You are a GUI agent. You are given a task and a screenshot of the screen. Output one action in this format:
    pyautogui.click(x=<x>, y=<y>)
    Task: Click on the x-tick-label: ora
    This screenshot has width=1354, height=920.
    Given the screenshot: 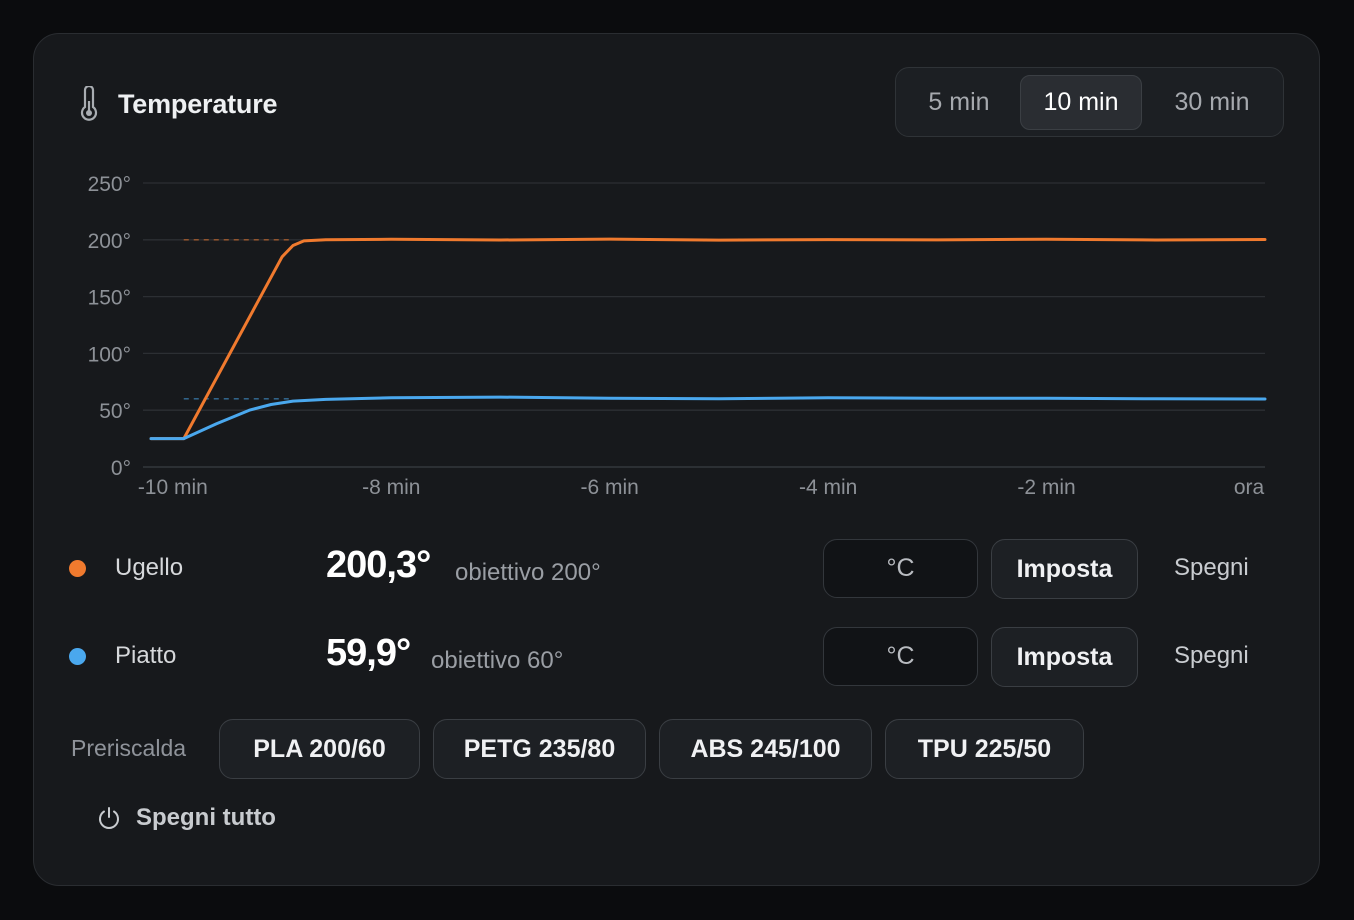 What is the action you would take?
    pyautogui.click(x=1249, y=487)
    